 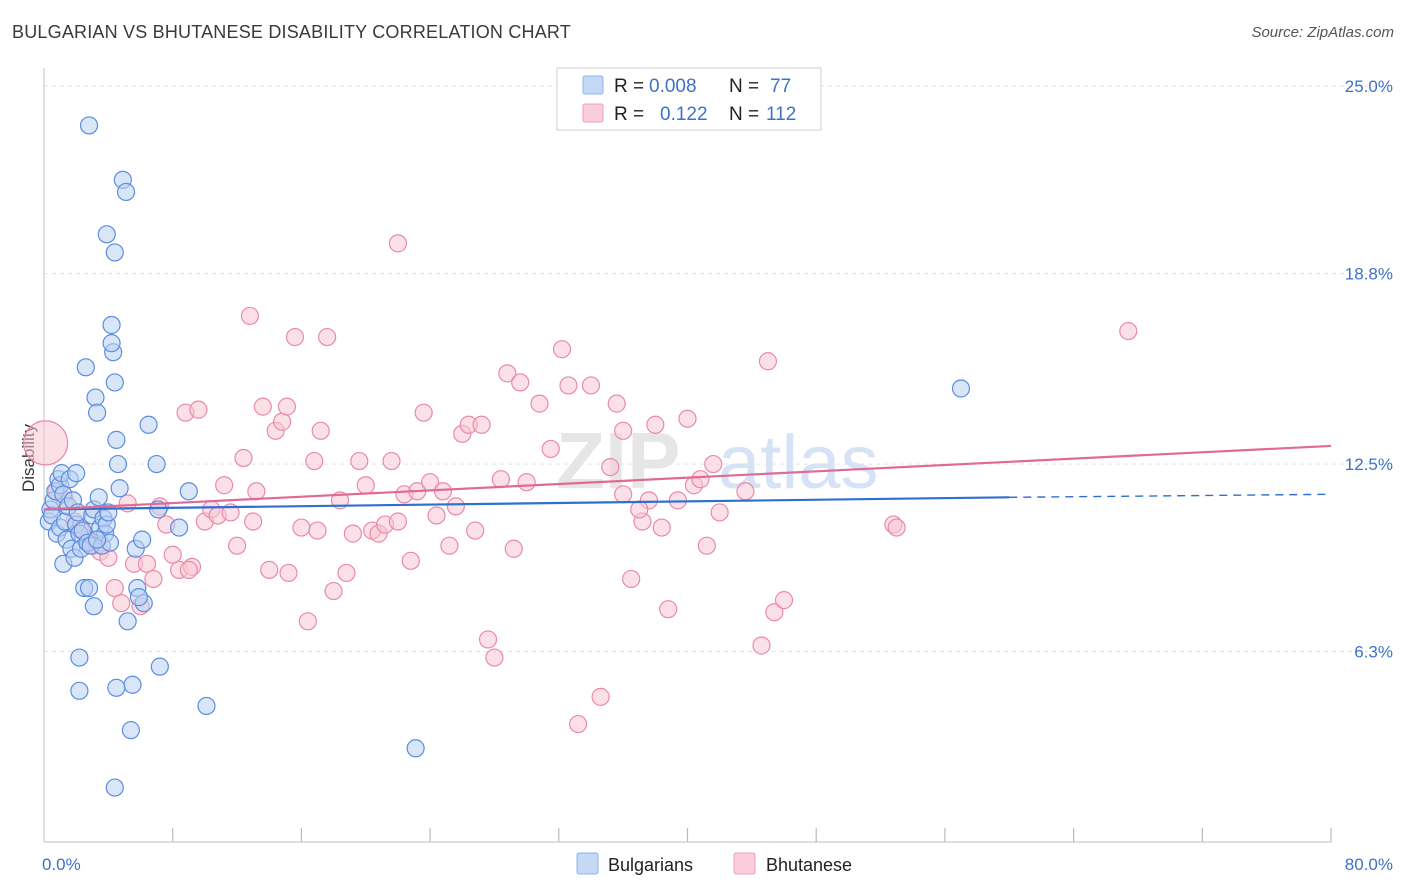 What do you see at coordinates (744, 114) in the screenshot?
I see `stats-legend-n-label-bhutanese: N =` at bounding box center [744, 114].